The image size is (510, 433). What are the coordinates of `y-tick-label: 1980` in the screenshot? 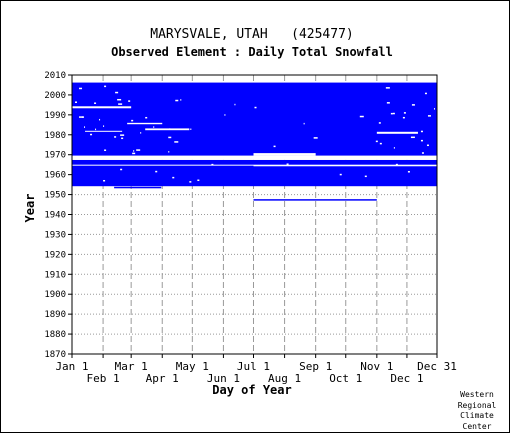 It's located at (55, 136).